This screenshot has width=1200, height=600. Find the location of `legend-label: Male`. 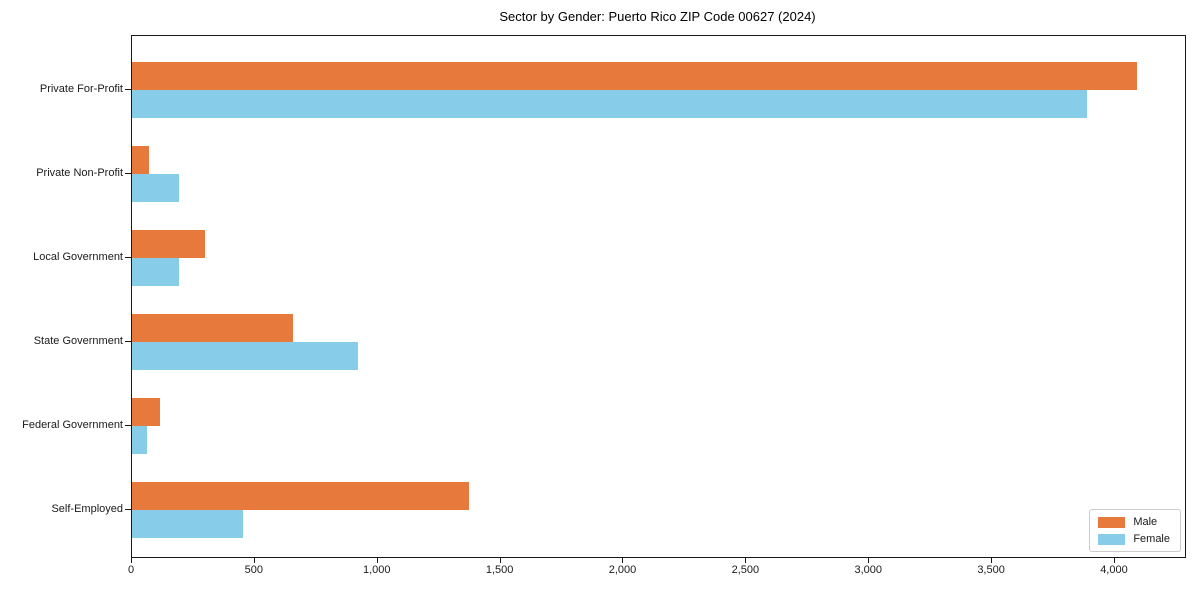

legend-label: Male is located at coordinates (1145, 522).